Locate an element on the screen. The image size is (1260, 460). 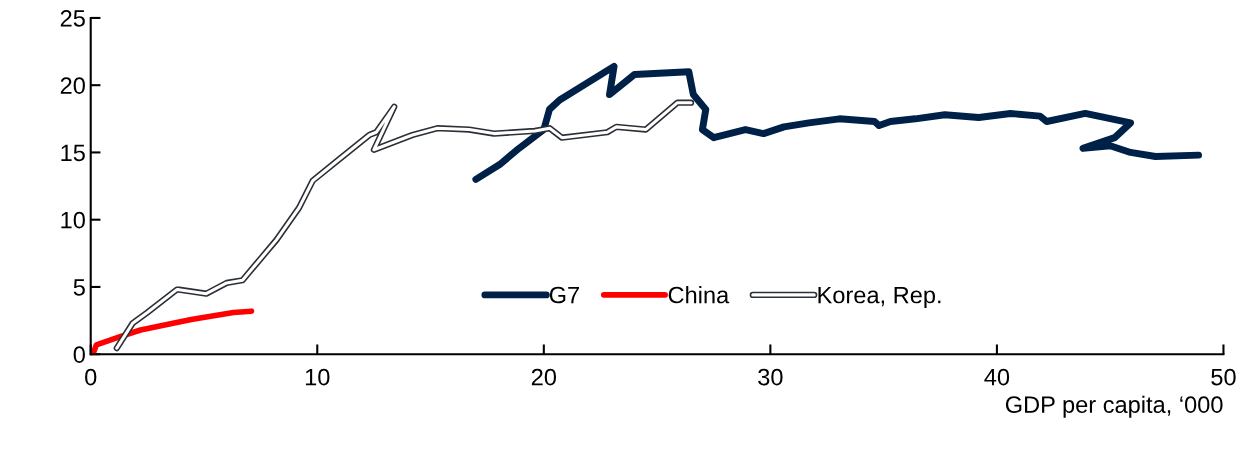
y-tick-label: 15 is located at coordinates (73, 153).